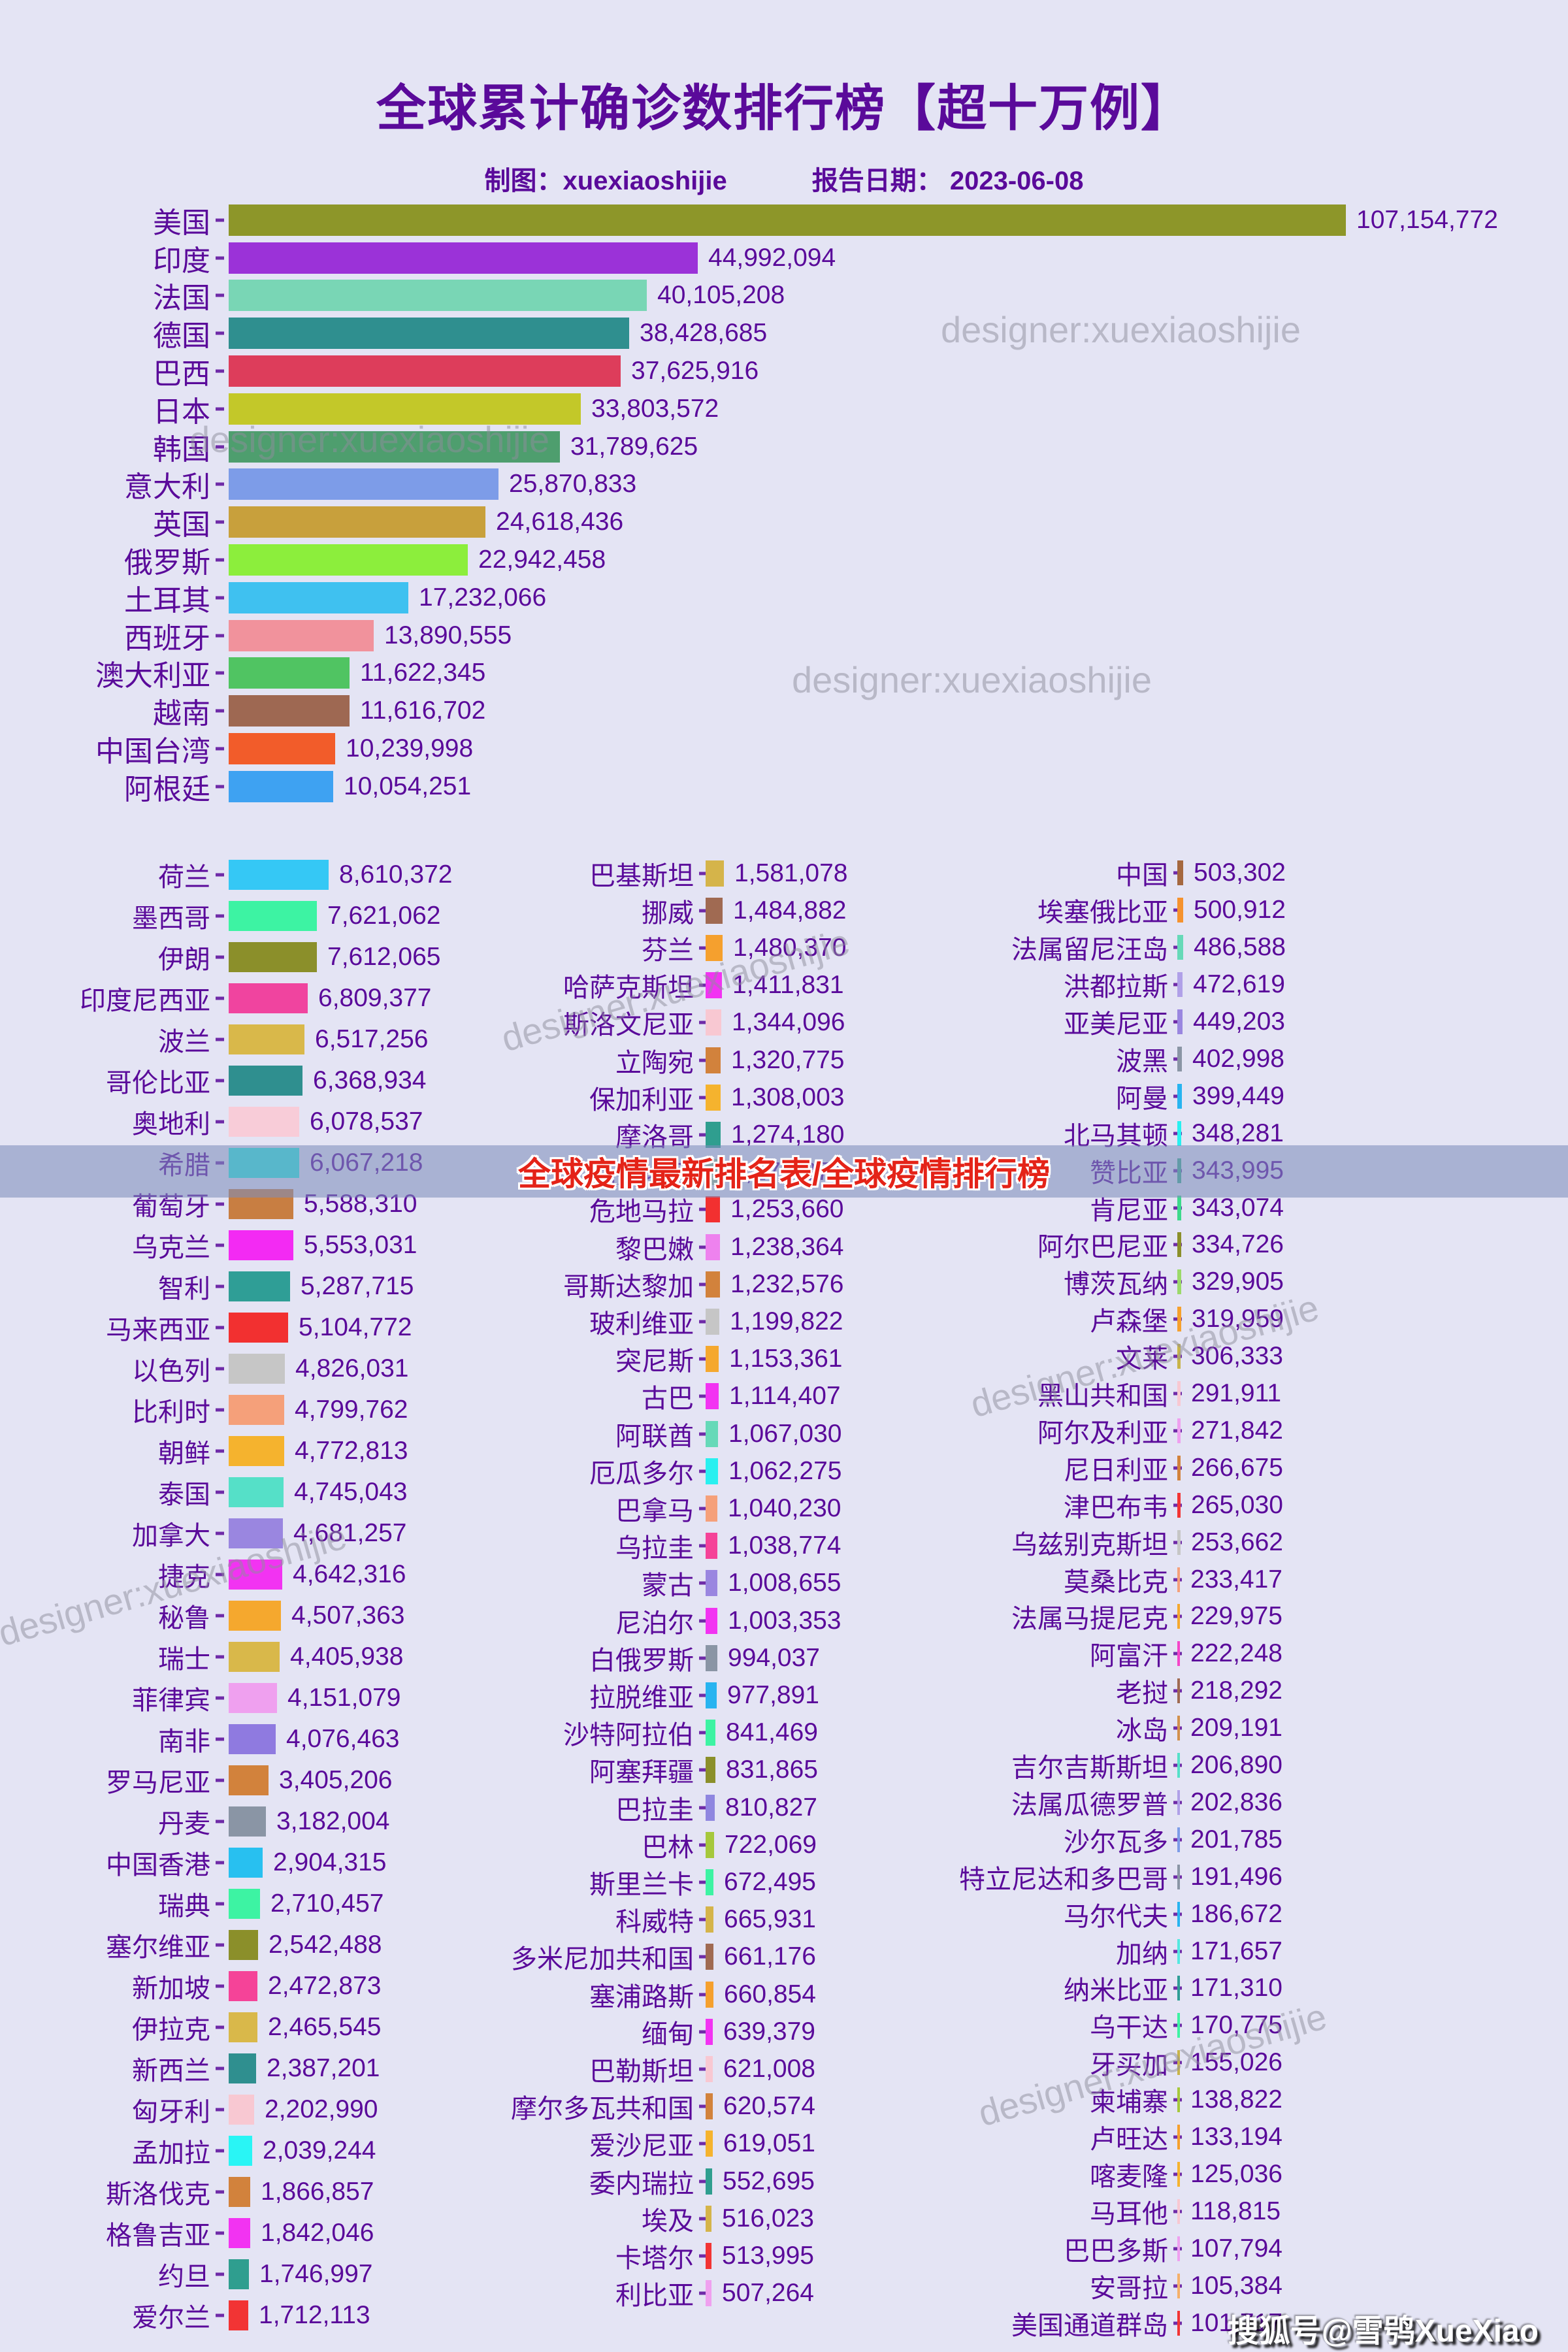 The image size is (1568, 2352). Describe the element at coordinates (184, 1906) in the screenshot. I see `country-label: 瑞典` at that location.